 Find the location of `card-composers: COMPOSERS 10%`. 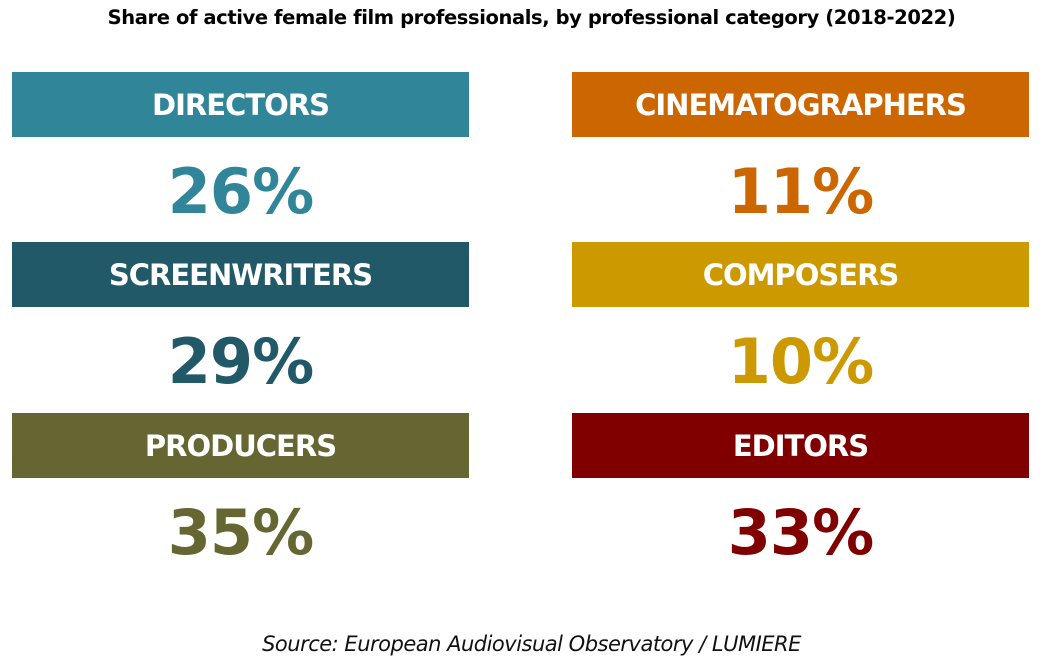

card-composers: COMPOSERS 10% is located at coordinates (800, 317).